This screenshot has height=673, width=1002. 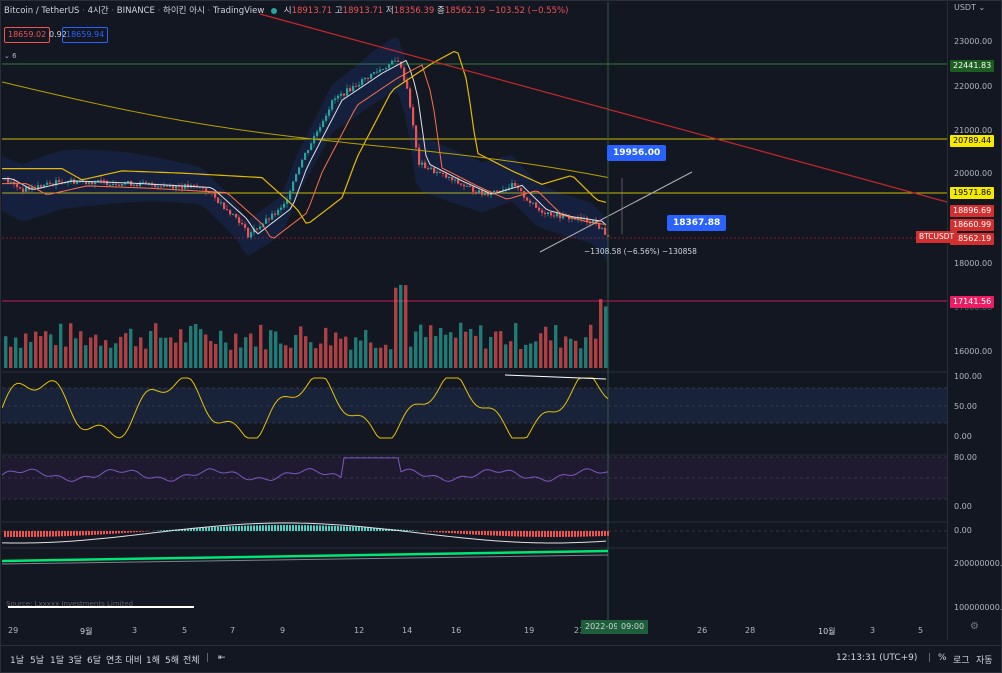 I want to click on symbol-name: Bitcoin / TetherUS, so click(x=42, y=11).